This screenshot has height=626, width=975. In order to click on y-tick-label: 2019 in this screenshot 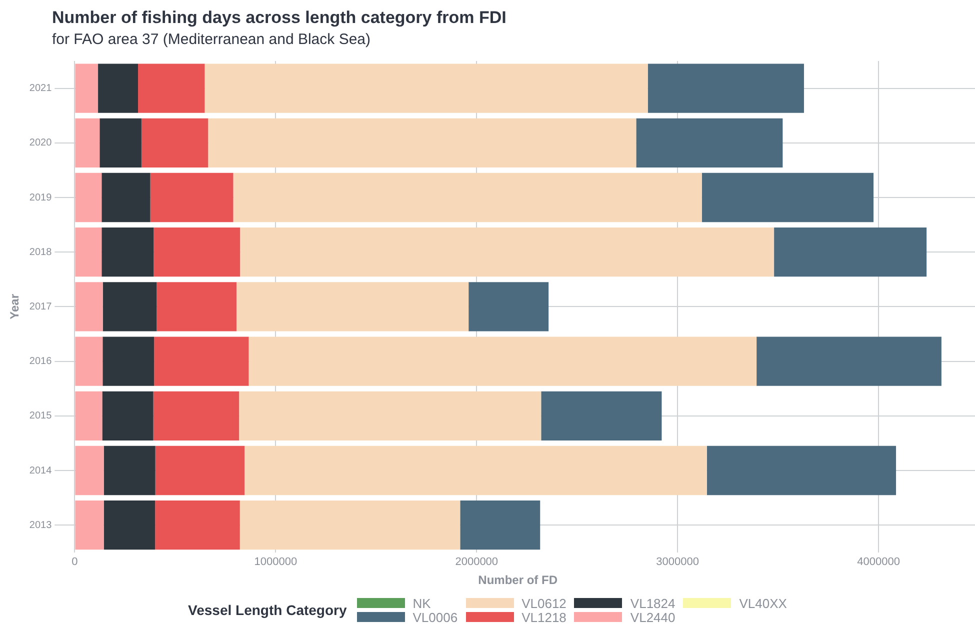, I will do `click(40, 198)`.